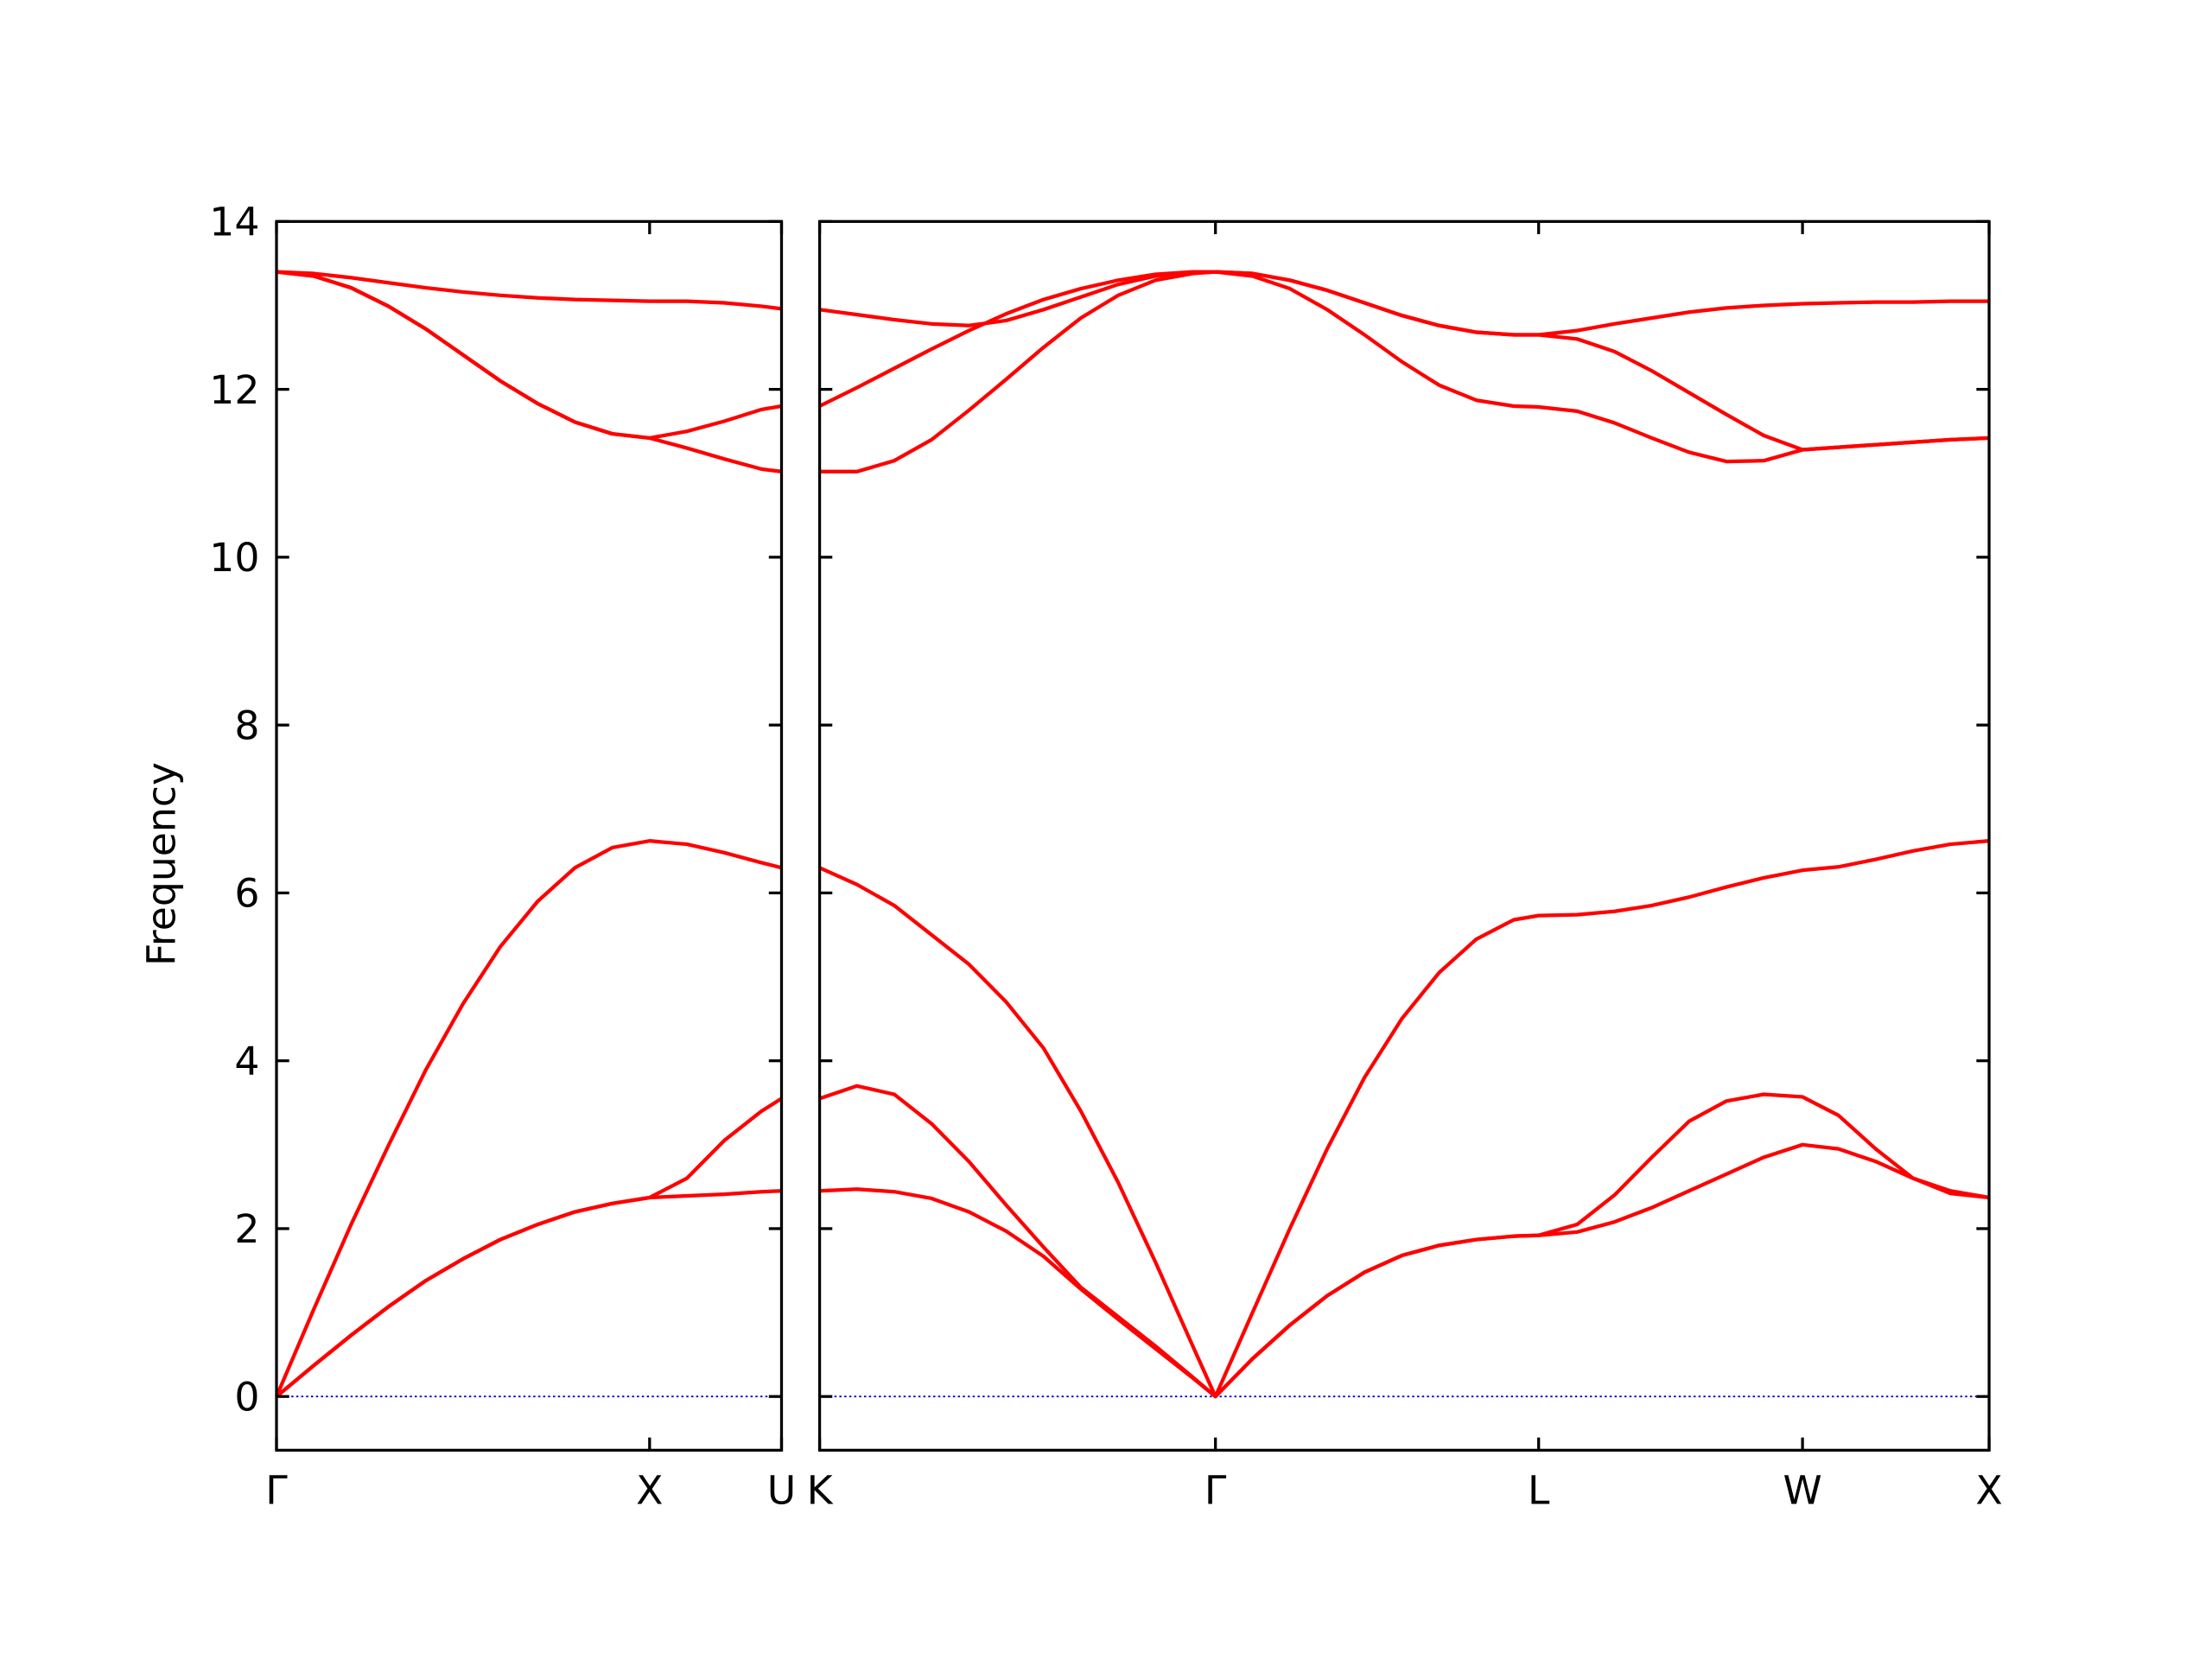 This screenshot has height=1659, width=2212. What do you see at coordinates (246, 1398) in the screenshot?
I see `y-tick-label: 0` at bounding box center [246, 1398].